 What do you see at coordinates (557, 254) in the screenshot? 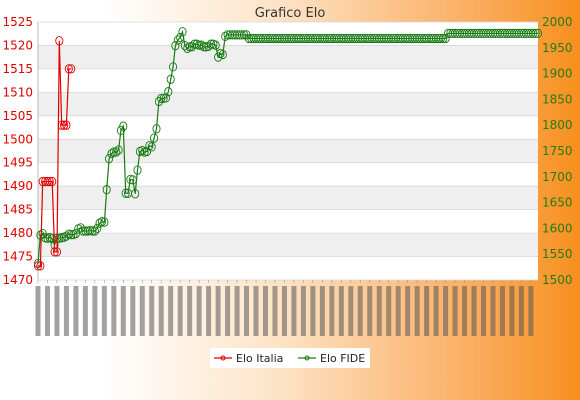
I see `y-right-tick-label: 1550` at bounding box center [557, 254].